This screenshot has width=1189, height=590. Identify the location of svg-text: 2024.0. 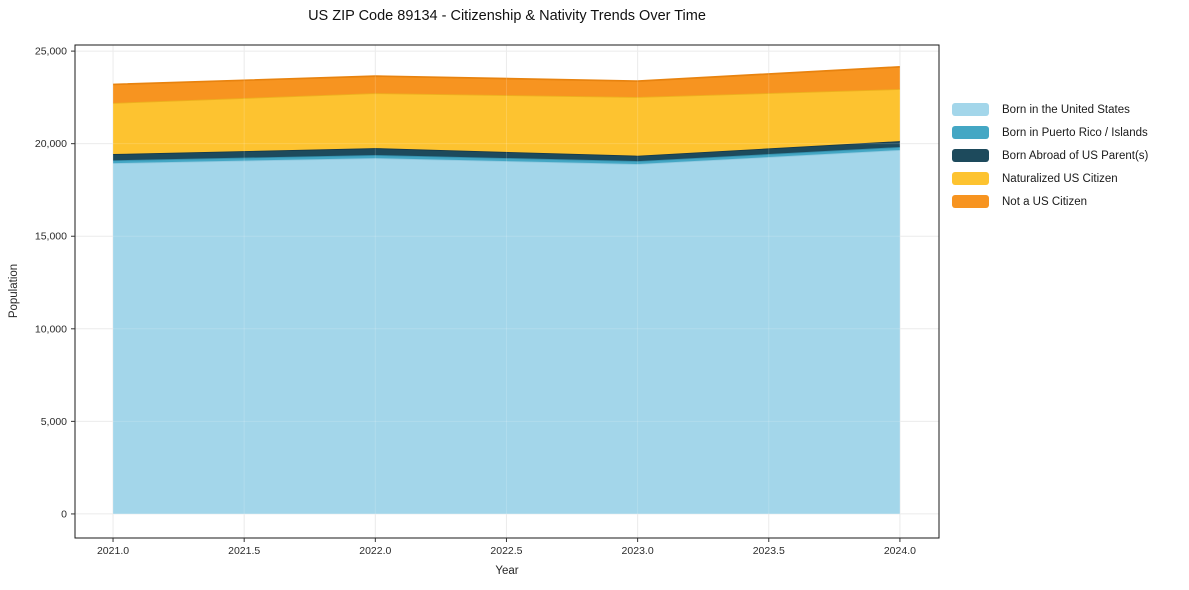
(900, 551).